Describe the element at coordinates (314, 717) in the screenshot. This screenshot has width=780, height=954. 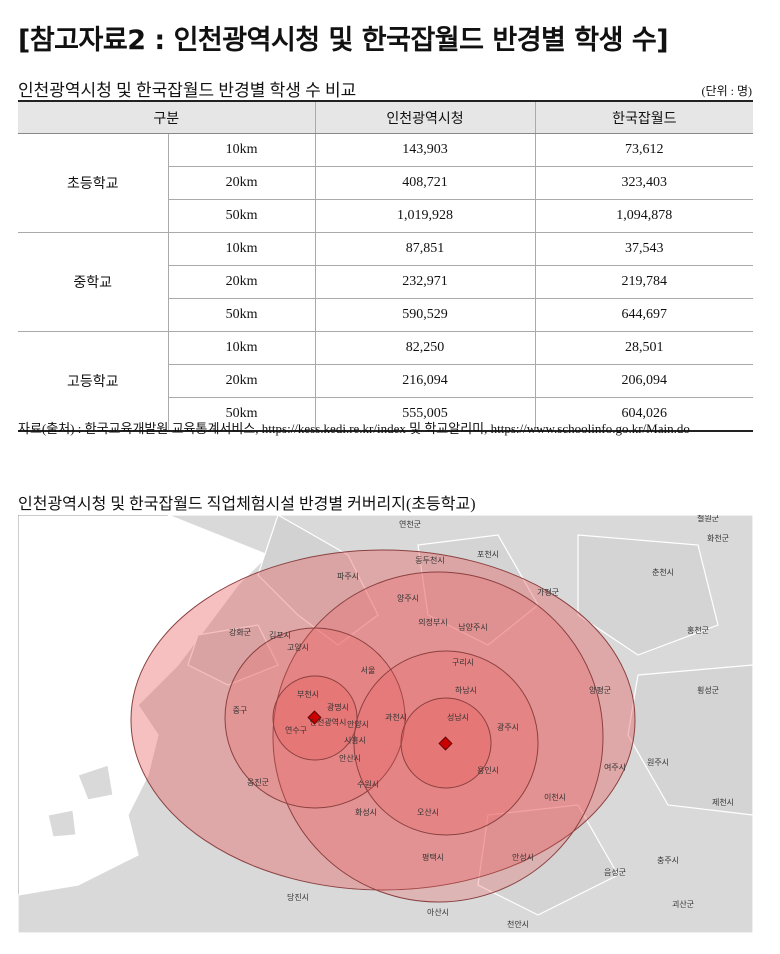
I see `marker-incheon` at that location.